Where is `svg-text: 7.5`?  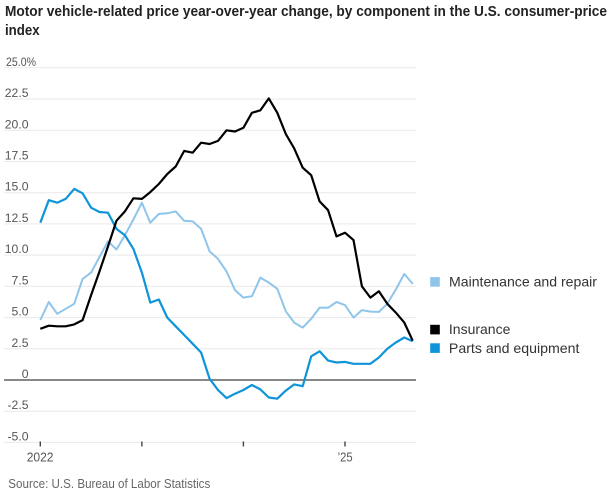 svg-text: 7.5 is located at coordinates (20, 280).